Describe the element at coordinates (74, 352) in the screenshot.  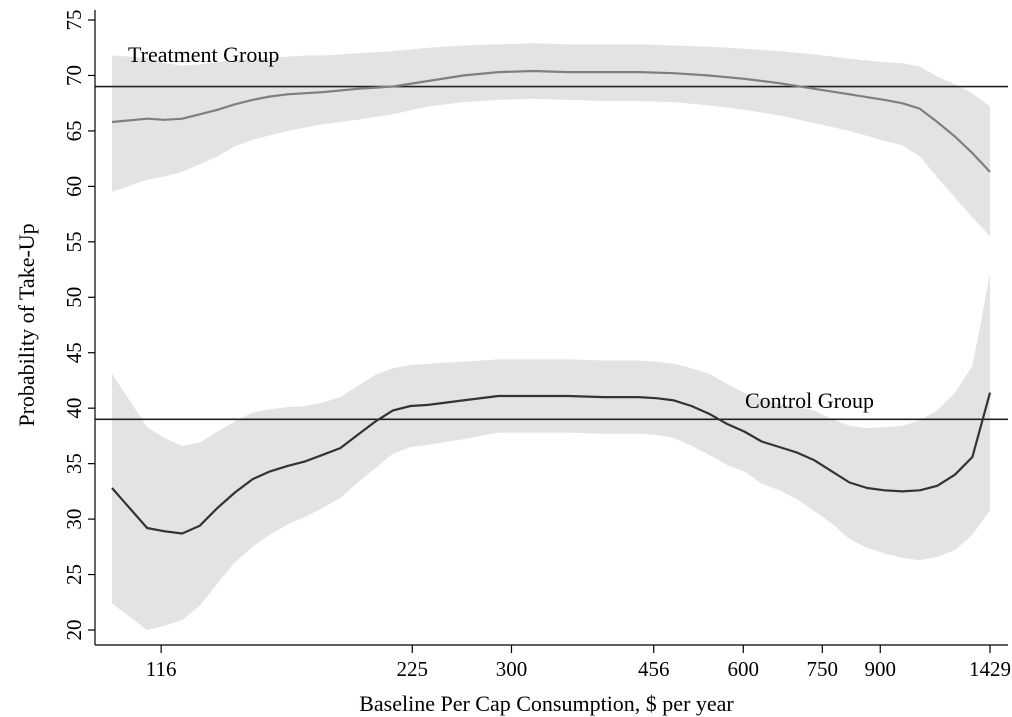
I see `y-tick-label: 45` at that location.